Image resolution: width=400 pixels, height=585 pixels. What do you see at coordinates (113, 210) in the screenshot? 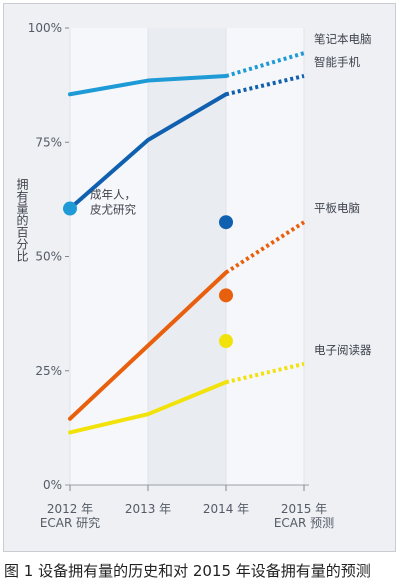
I see `survey-point-label: 皮尤研究` at bounding box center [113, 210].